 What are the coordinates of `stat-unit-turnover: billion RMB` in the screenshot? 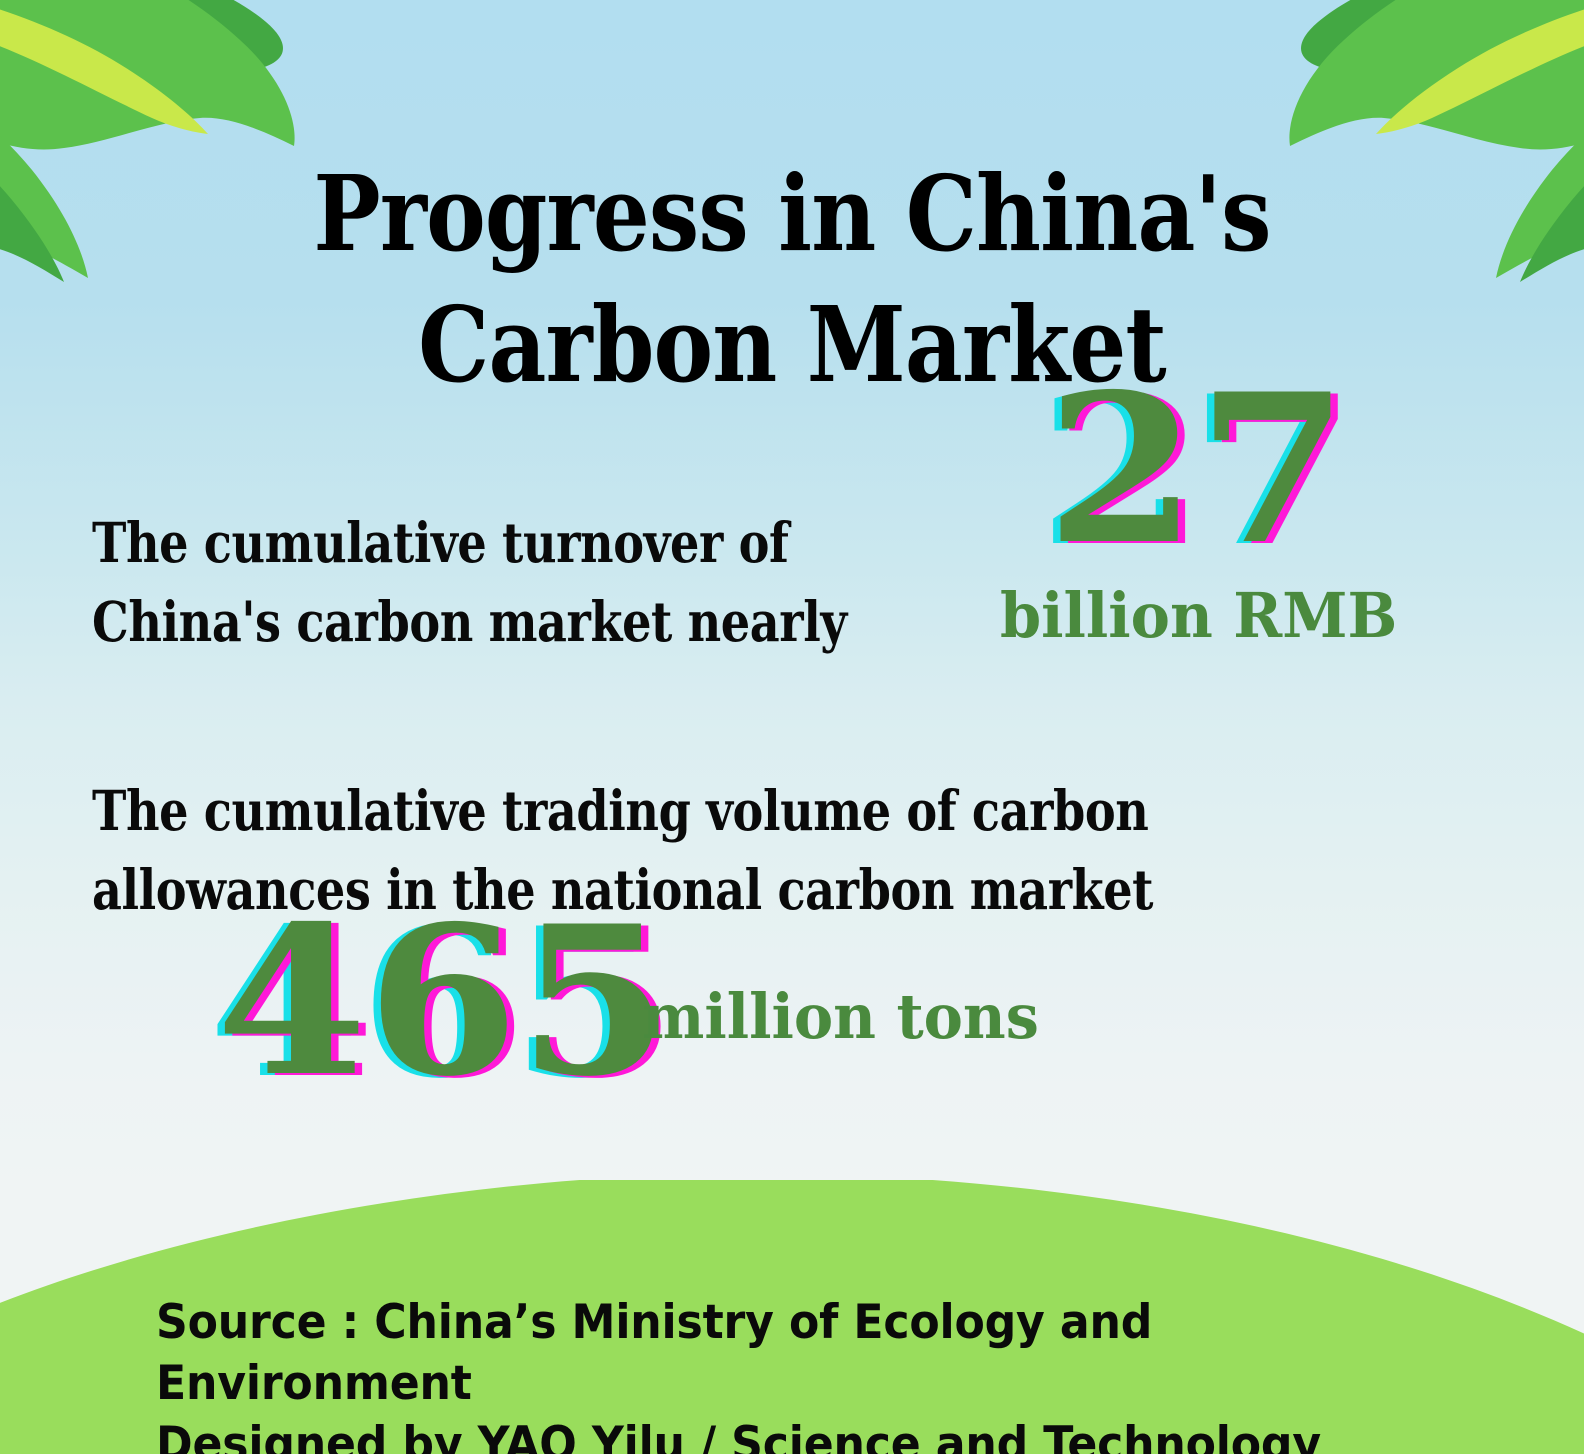 It's located at (1199, 615).